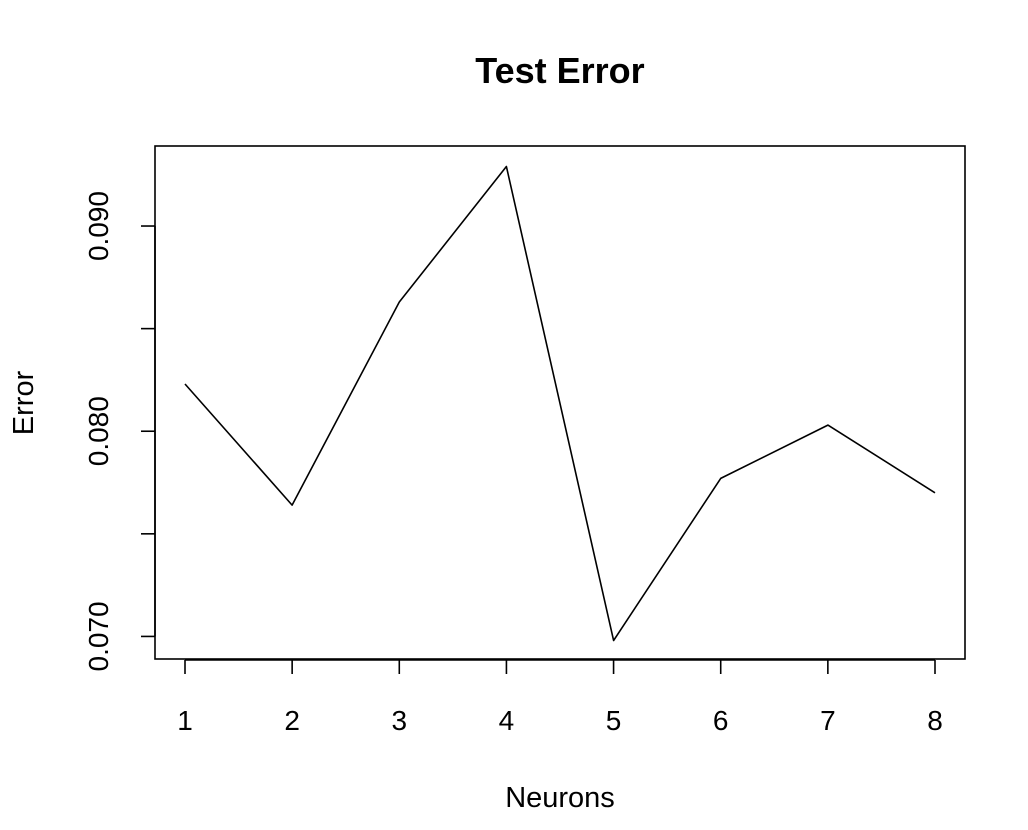 This screenshot has height=830, width=1028. I want to click on y-axis-label: Error, so click(24, 402).